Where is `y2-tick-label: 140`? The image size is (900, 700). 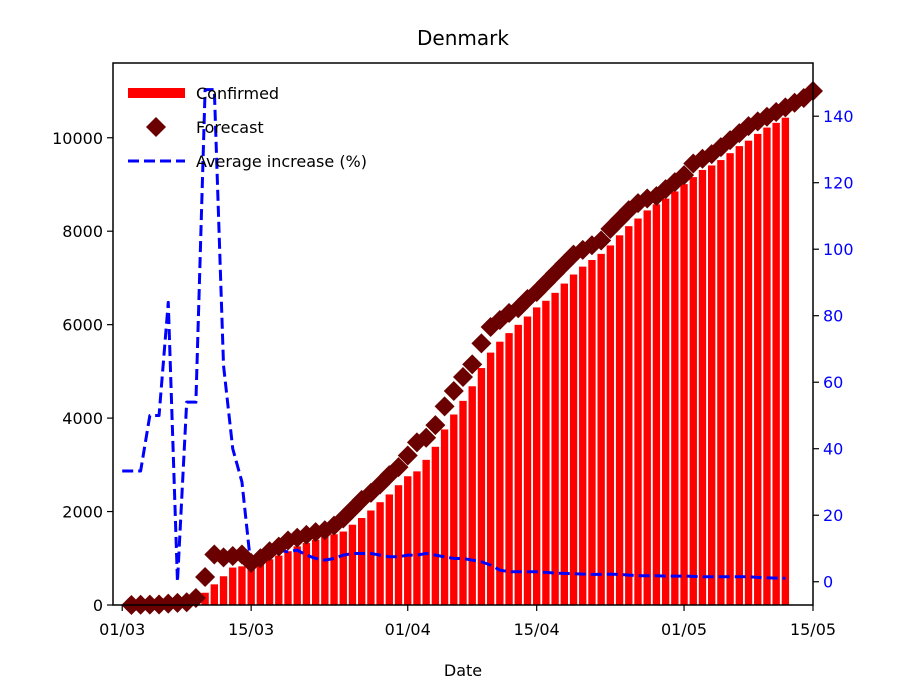
y2-tick-label: 140 is located at coordinates (838, 116).